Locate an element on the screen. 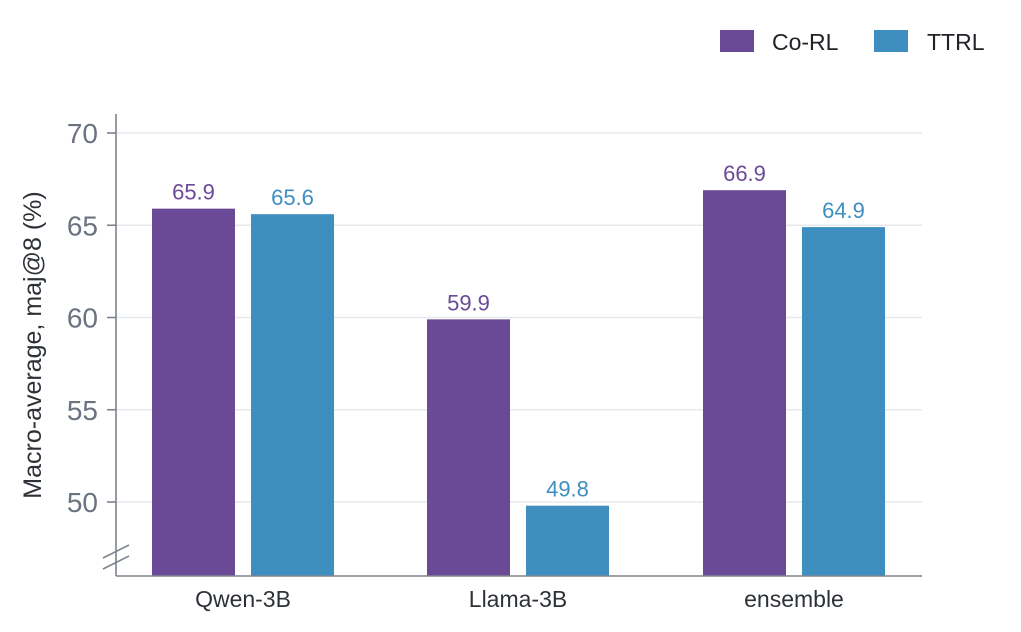  y-tick-label-70: 70 is located at coordinates (82, 133).